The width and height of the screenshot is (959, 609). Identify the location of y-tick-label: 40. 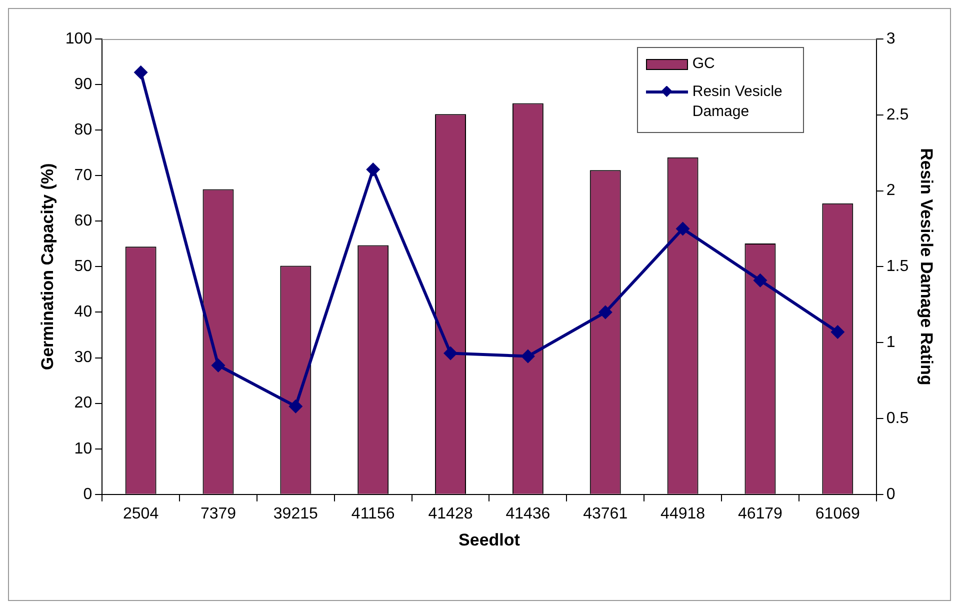
(83, 312).